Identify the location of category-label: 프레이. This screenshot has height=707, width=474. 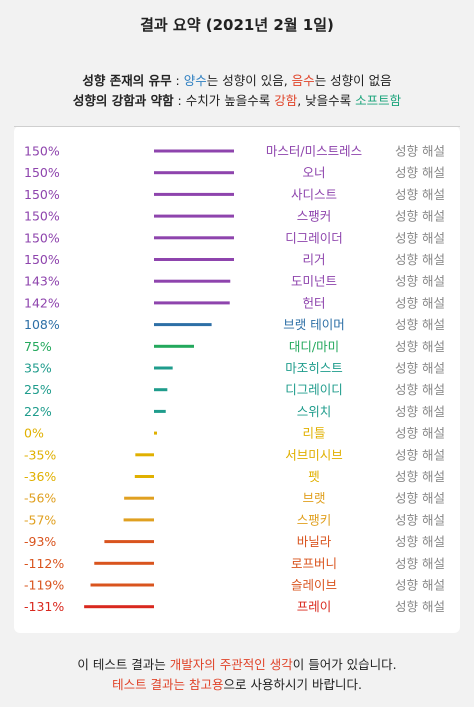
(314, 606).